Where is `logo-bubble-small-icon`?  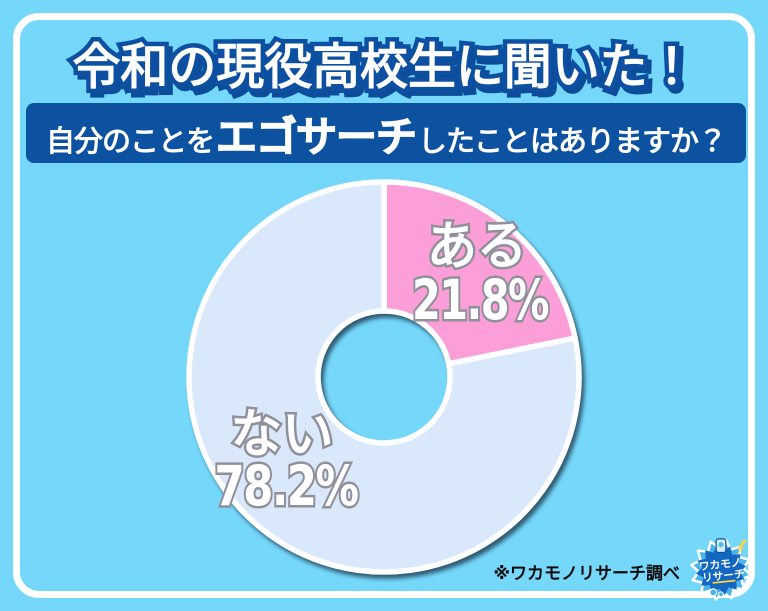
logo-bubble-small-icon is located at coordinates (721, 594).